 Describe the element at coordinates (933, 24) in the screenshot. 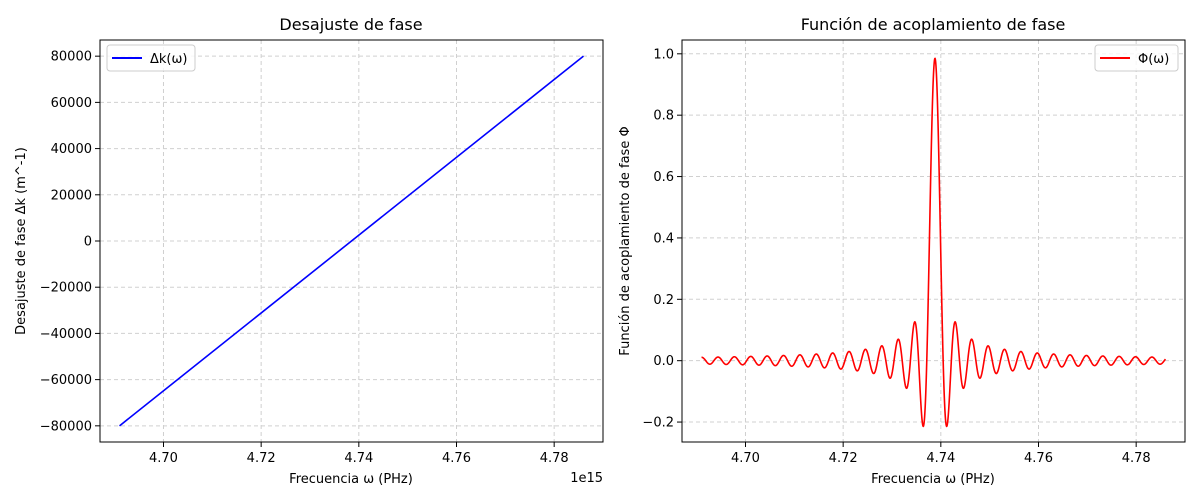

I see `chart-title: Función de acoplamiento de fase` at that location.